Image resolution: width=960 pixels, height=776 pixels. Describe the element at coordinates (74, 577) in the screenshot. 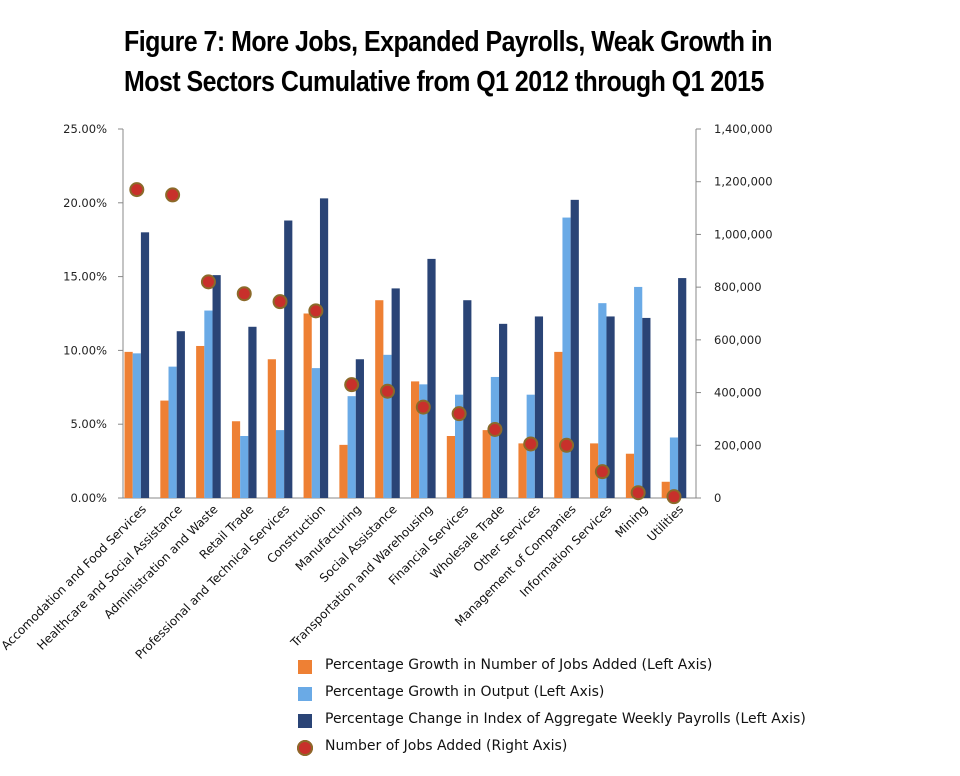

I see `x-axis-category-label: Accomodation and Food Services` at that location.